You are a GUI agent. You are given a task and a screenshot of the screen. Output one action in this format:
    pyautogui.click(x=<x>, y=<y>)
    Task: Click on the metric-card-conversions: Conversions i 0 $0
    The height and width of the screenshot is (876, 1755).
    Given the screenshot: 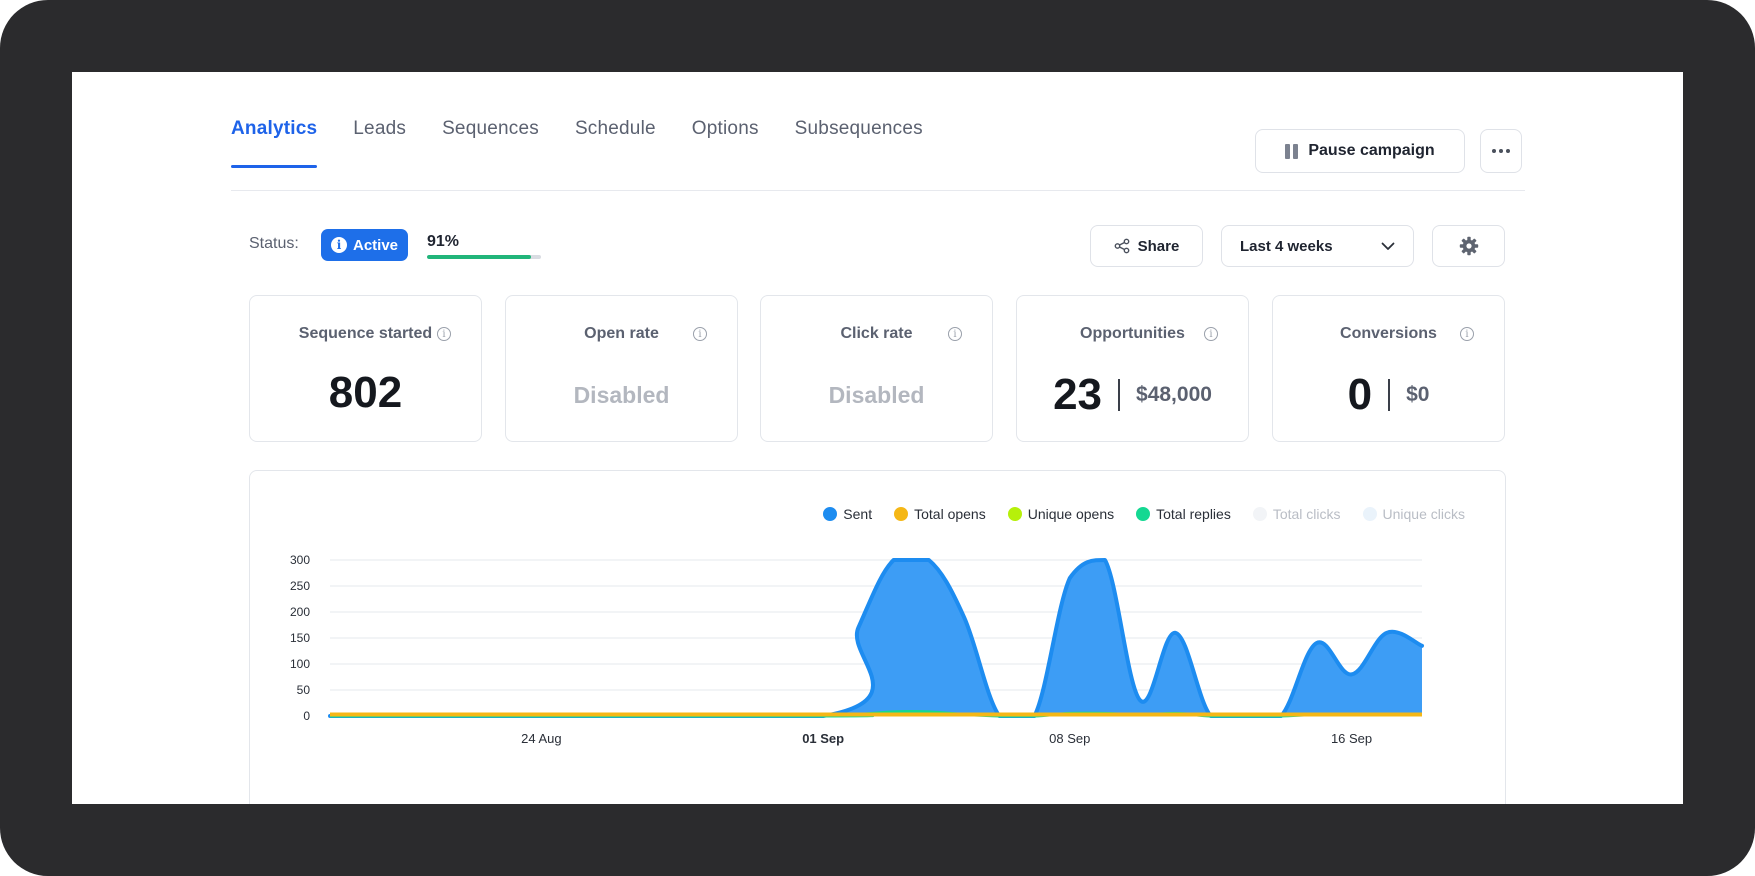 What is the action you would take?
    pyautogui.click(x=1388, y=368)
    